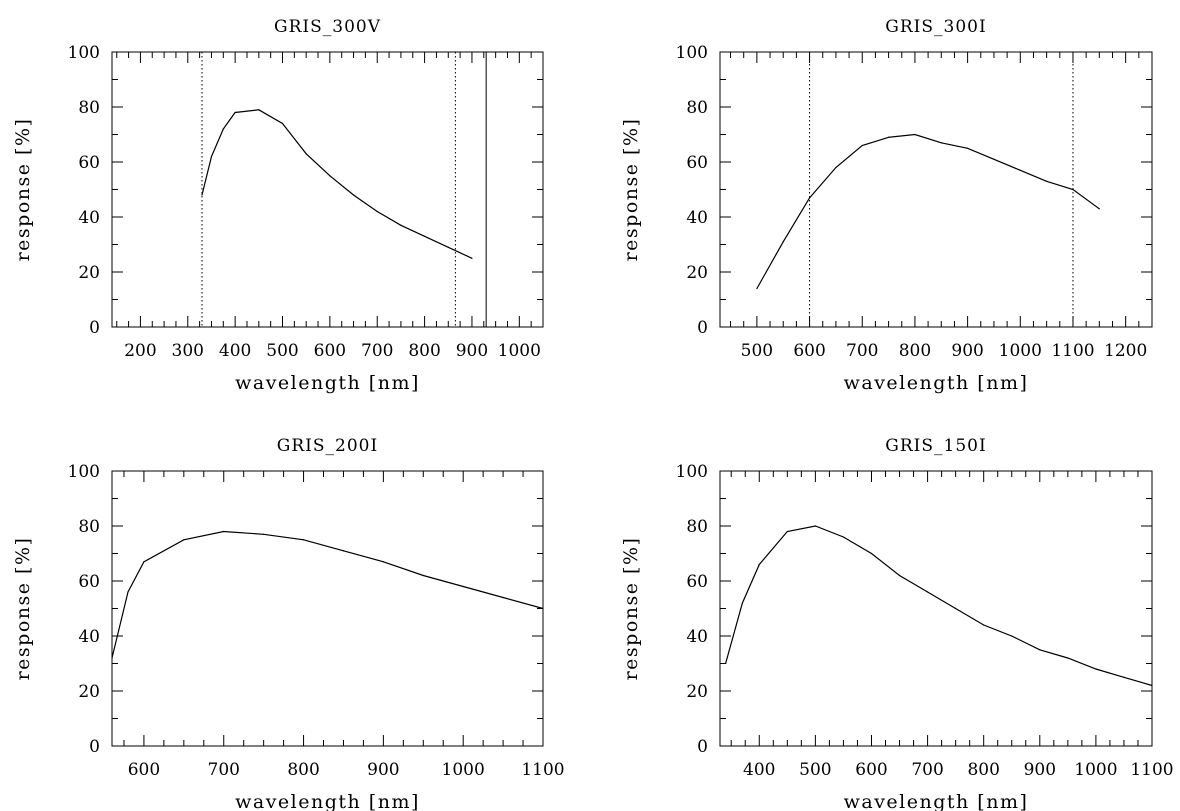  What do you see at coordinates (759, 770) in the screenshot?
I see `x-tick-label: 400` at bounding box center [759, 770].